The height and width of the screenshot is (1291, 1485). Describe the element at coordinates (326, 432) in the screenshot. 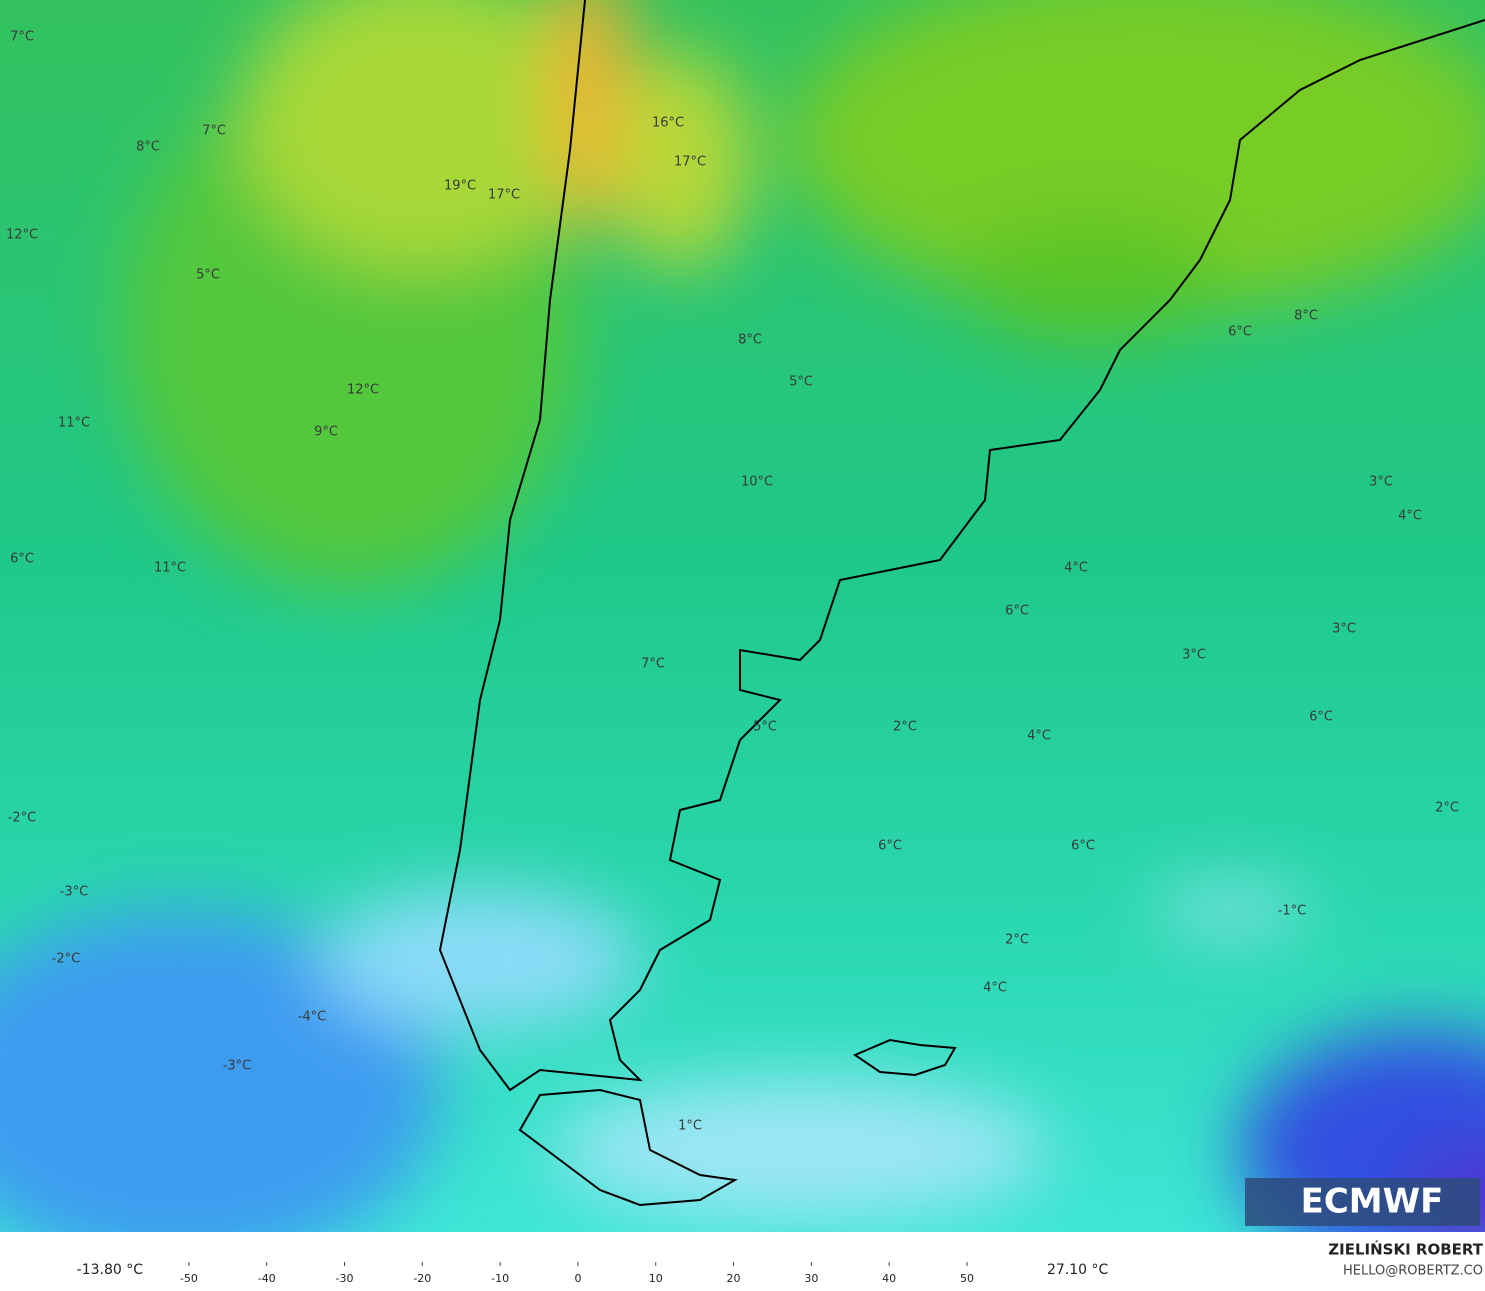

I see `temperature-label: 9°C` at that location.